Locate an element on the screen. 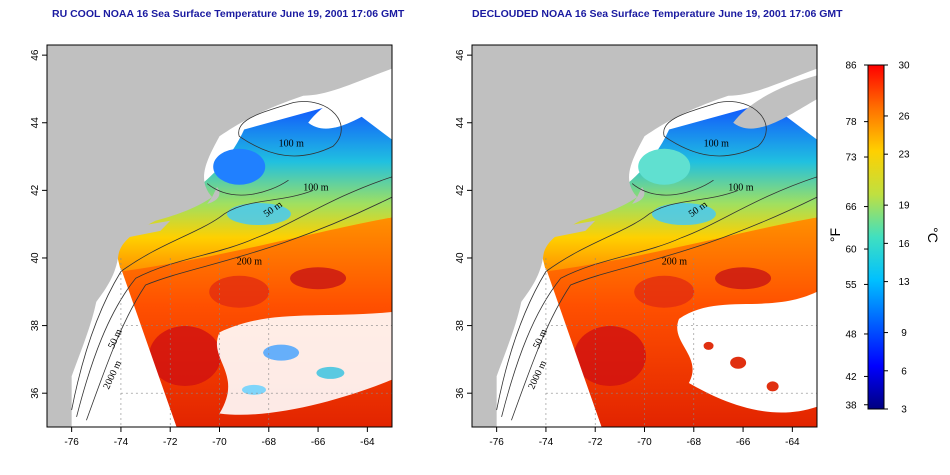  celsius-tick-label: 30 is located at coordinates (904, 66).